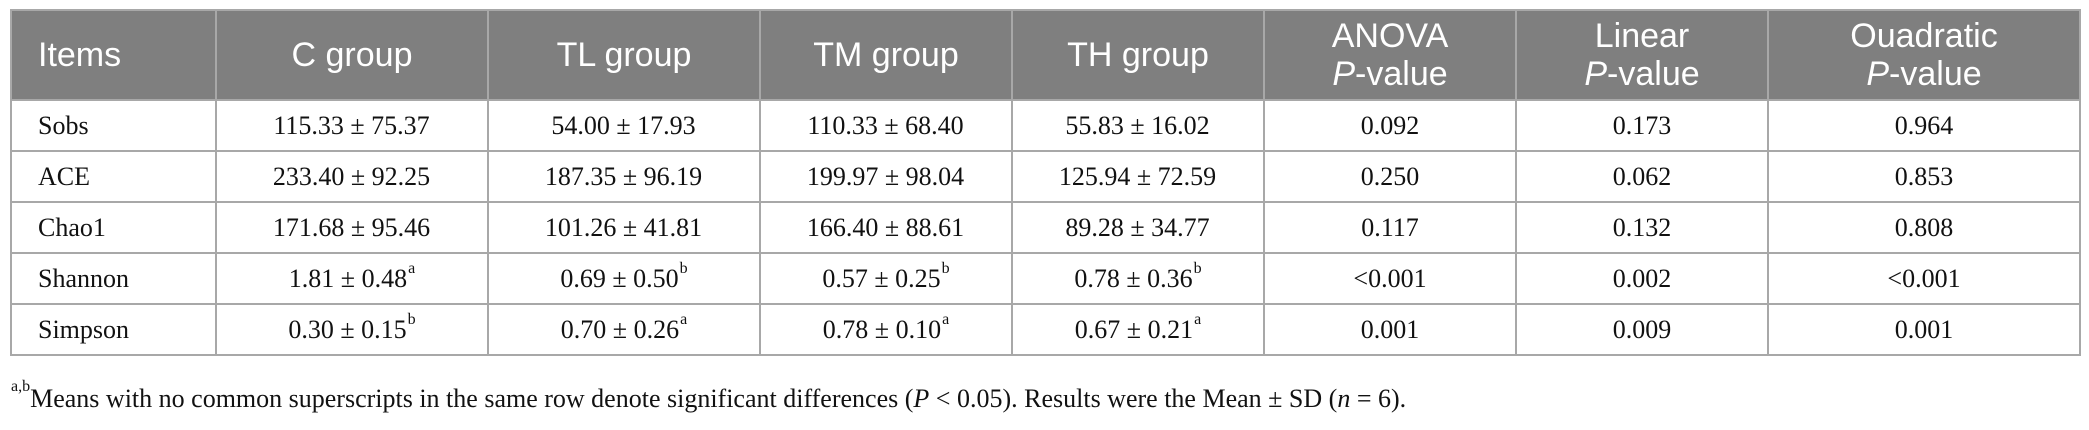  I want to click on header-linear-p: Linear P-value, so click(1642, 55).